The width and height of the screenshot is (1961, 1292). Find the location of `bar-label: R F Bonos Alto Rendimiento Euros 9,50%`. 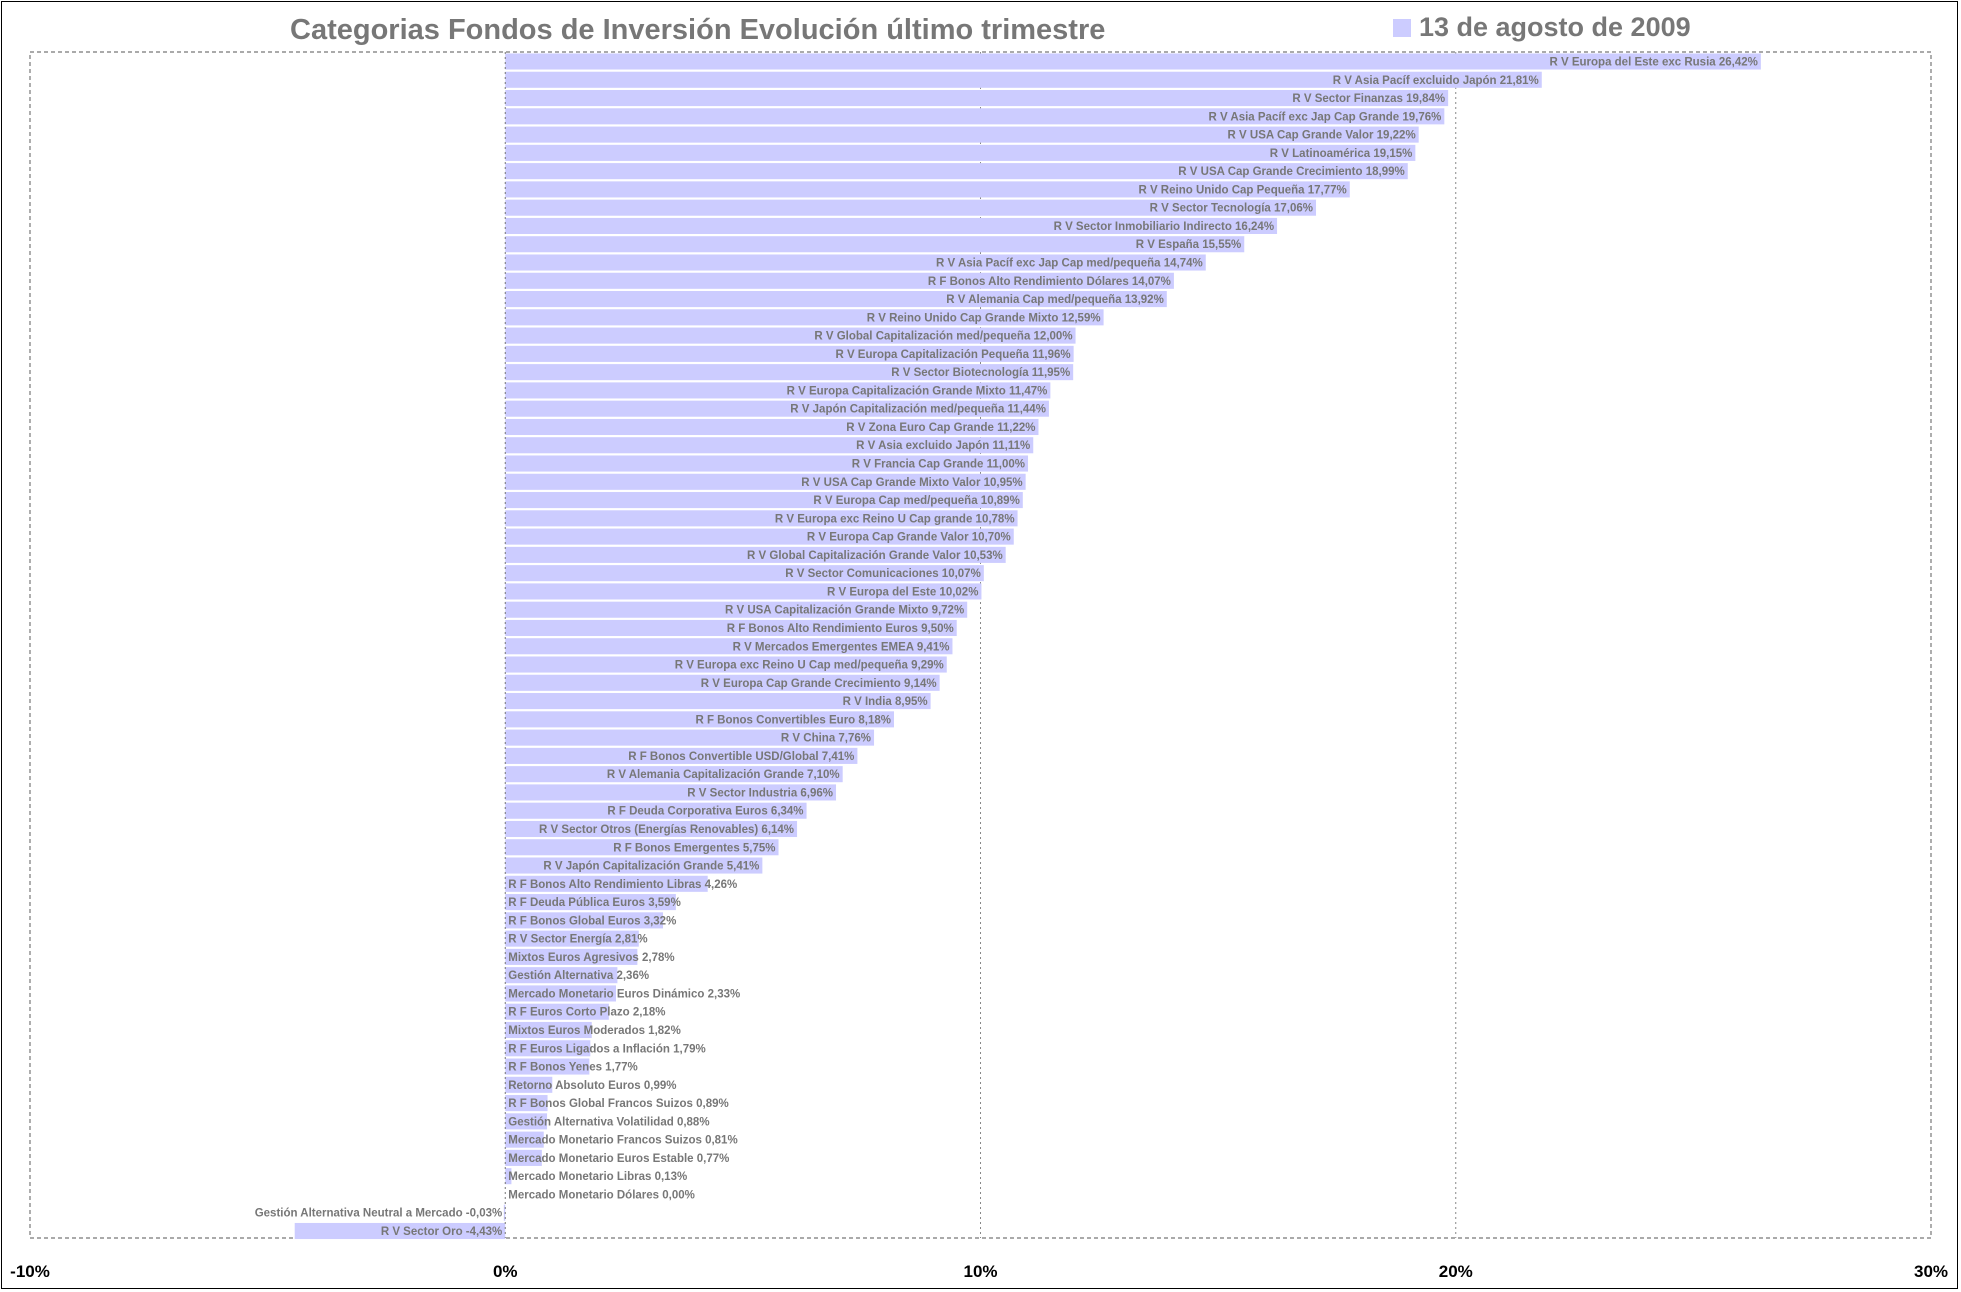

bar-label: R F Bonos Alto Rendimiento Euros 9,50% is located at coordinates (840, 629).